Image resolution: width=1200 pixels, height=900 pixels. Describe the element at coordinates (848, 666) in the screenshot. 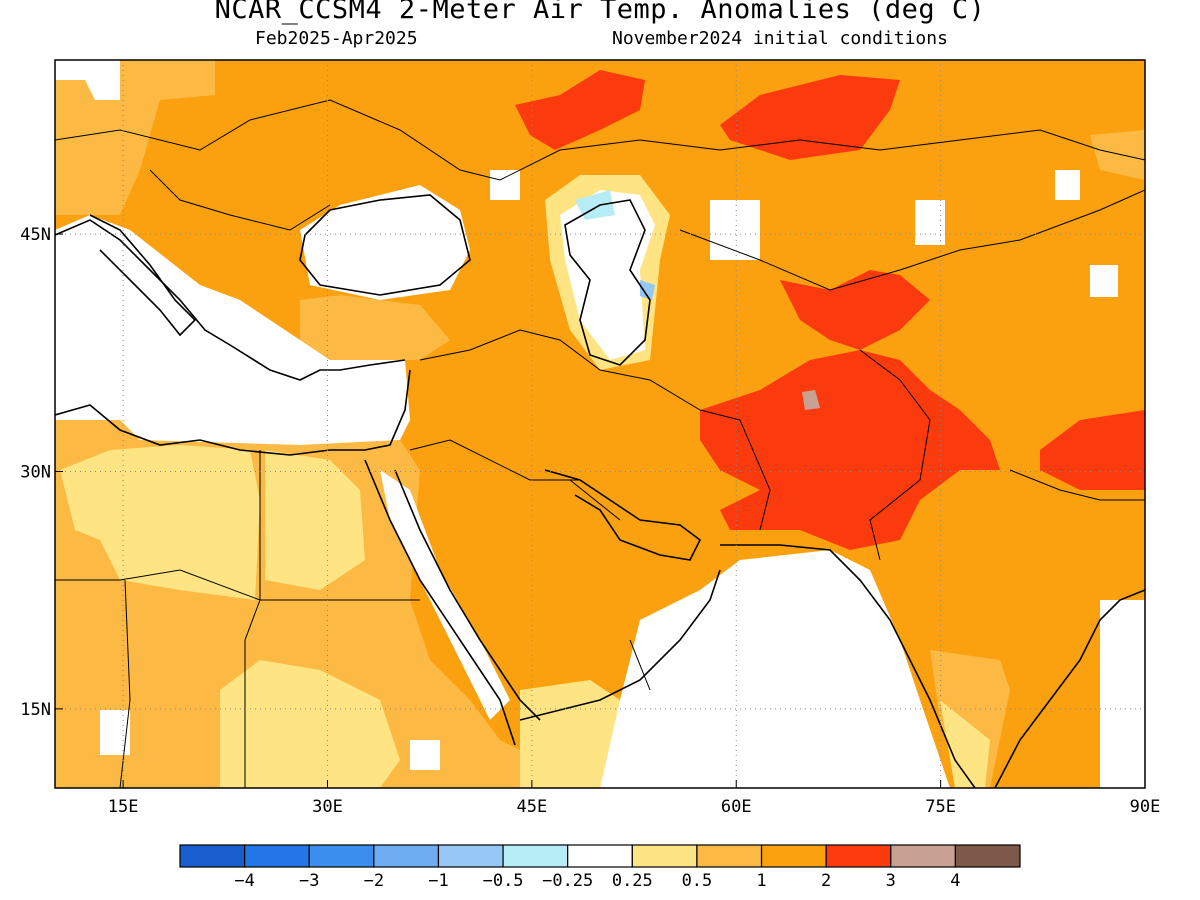

I see `coastline-india-west` at that location.